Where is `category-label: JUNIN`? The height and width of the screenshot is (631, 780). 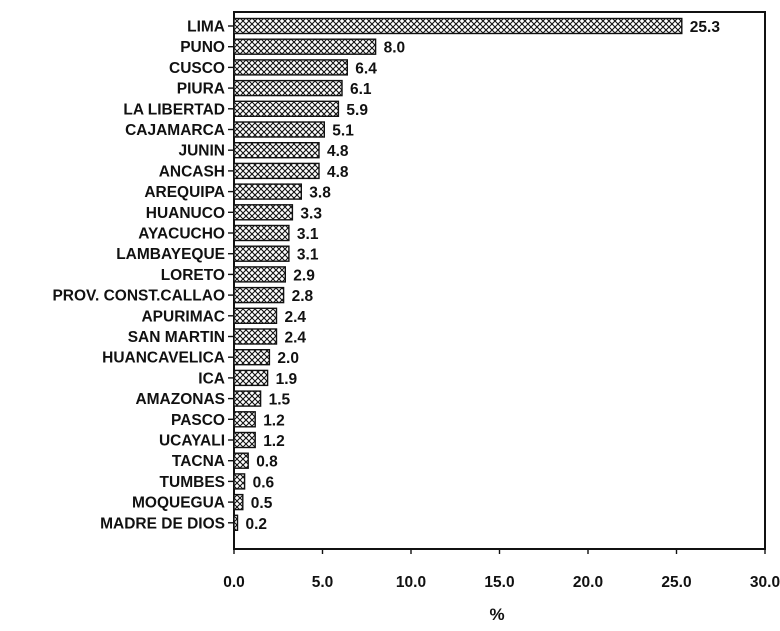 category-label: JUNIN is located at coordinates (201, 151).